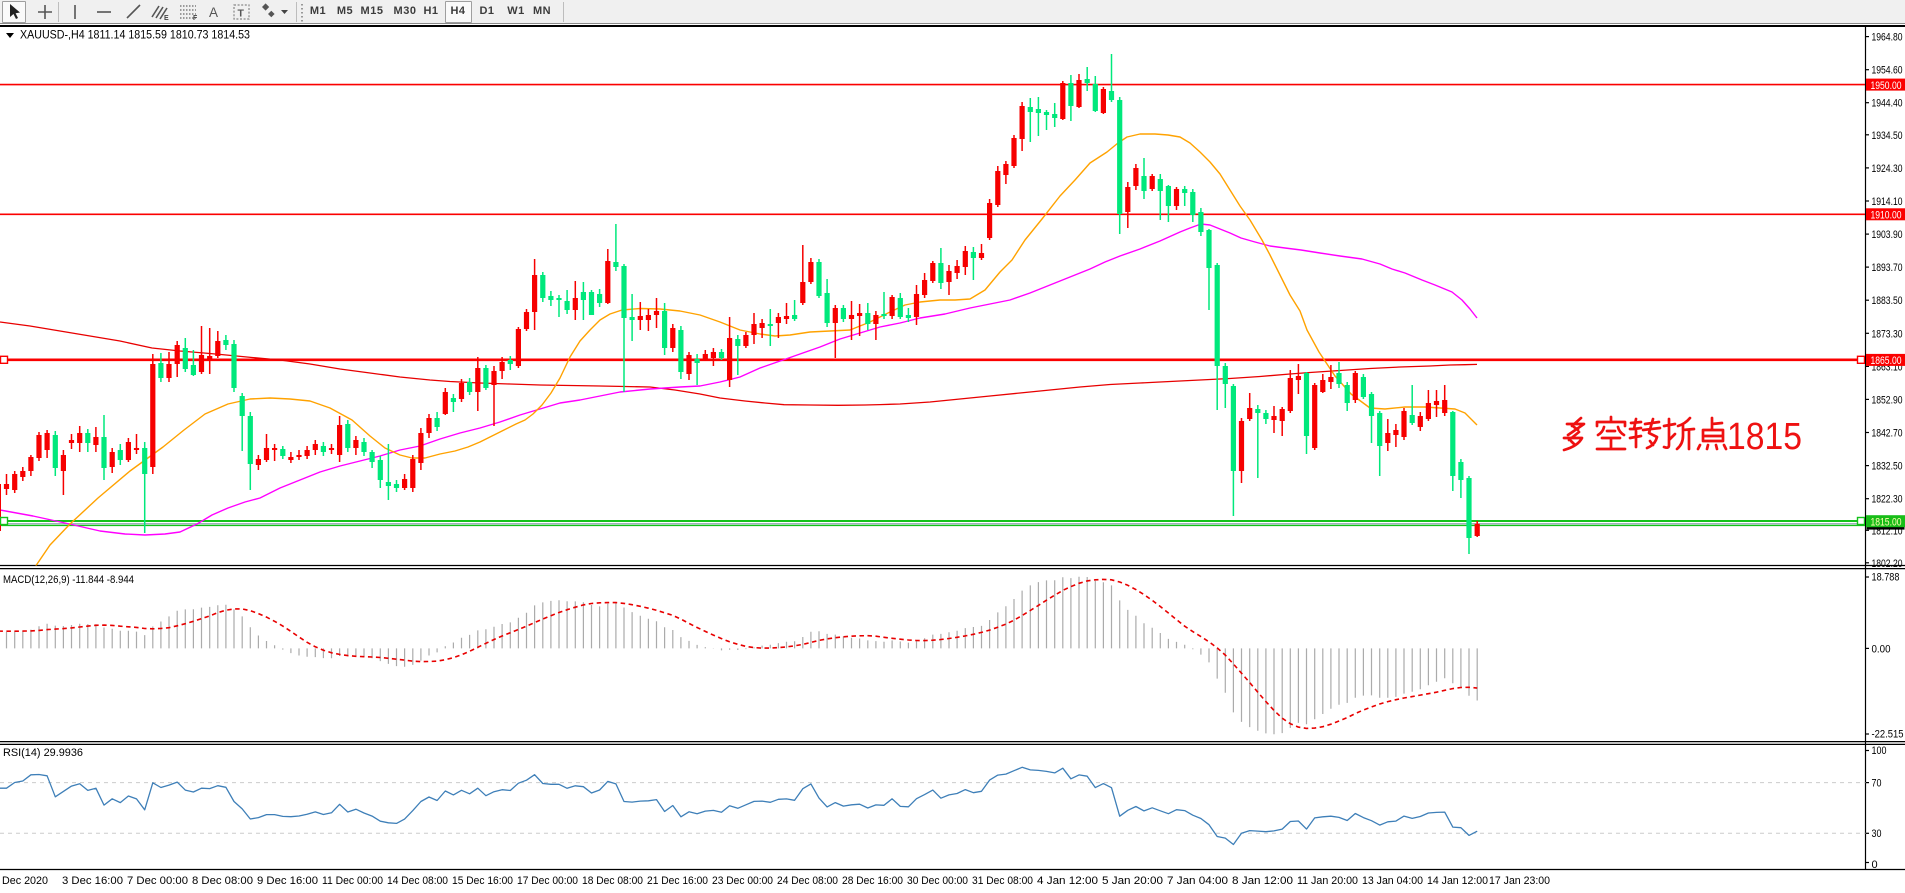  What do you see at coordinates (213, 12) in the screenshot?
I see `svg-text: A` at bounding box center [213, 12].